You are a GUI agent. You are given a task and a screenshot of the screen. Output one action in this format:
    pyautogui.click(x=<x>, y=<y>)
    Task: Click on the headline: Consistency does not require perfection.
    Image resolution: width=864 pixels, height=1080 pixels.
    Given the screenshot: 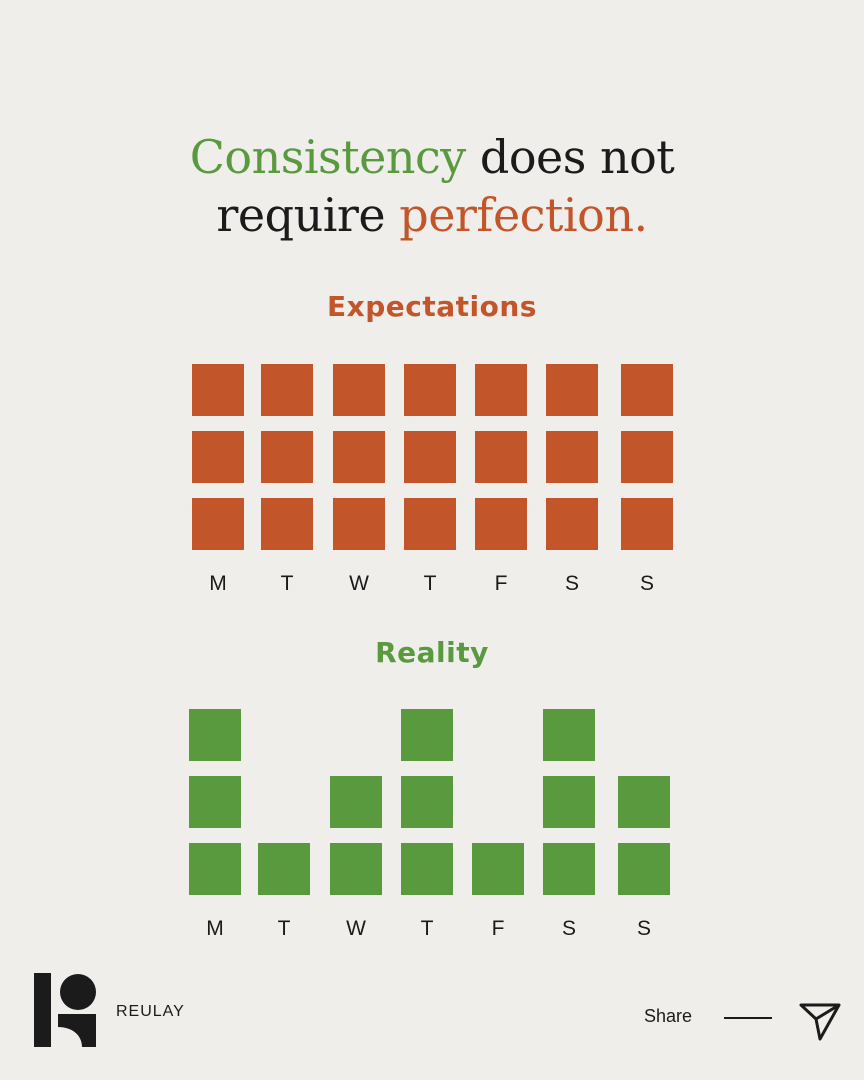 What is the action you would take?
    pyautogui.click(x=432, y=186)
    